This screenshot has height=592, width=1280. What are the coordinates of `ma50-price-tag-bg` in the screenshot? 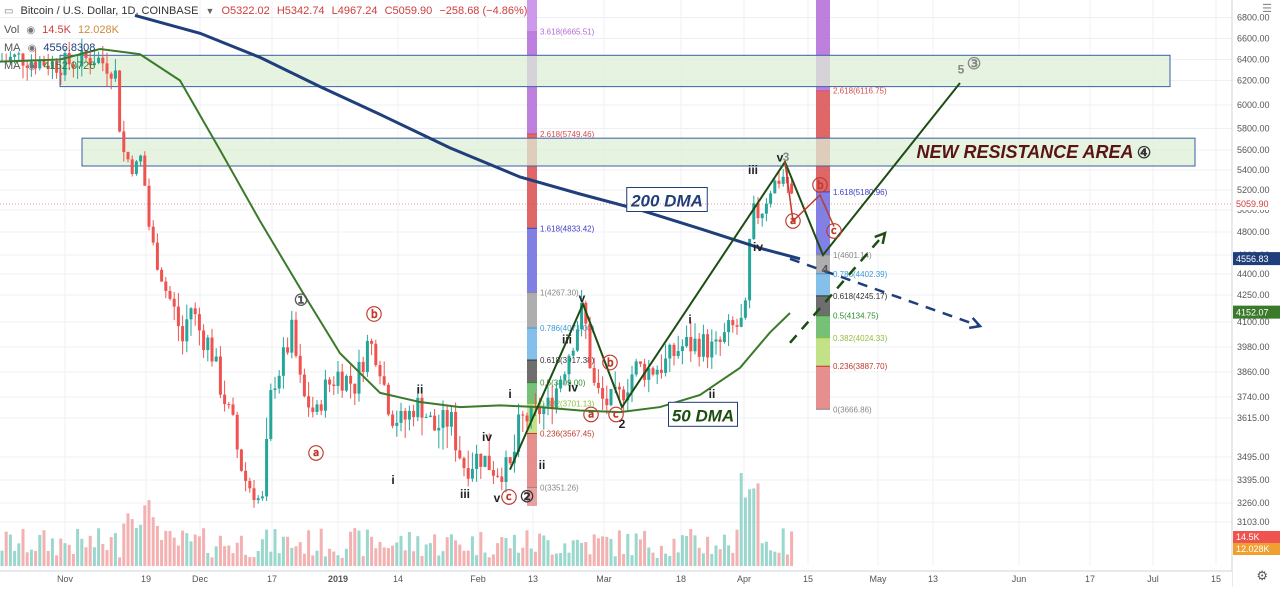 It's located at (1256, 312).